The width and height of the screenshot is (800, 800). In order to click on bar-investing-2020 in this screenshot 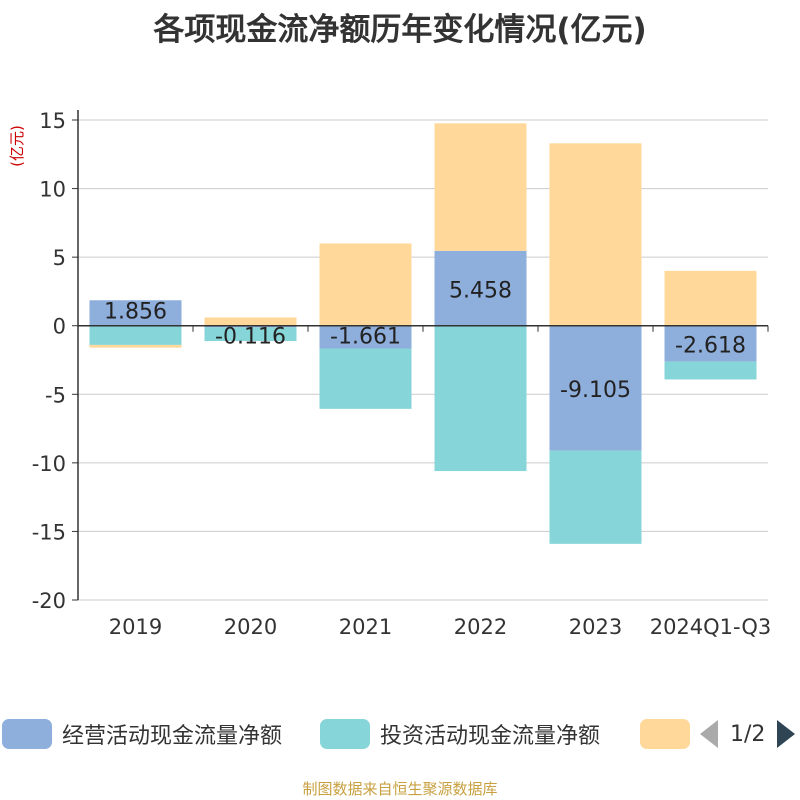, I will do `click(250, 334)`.